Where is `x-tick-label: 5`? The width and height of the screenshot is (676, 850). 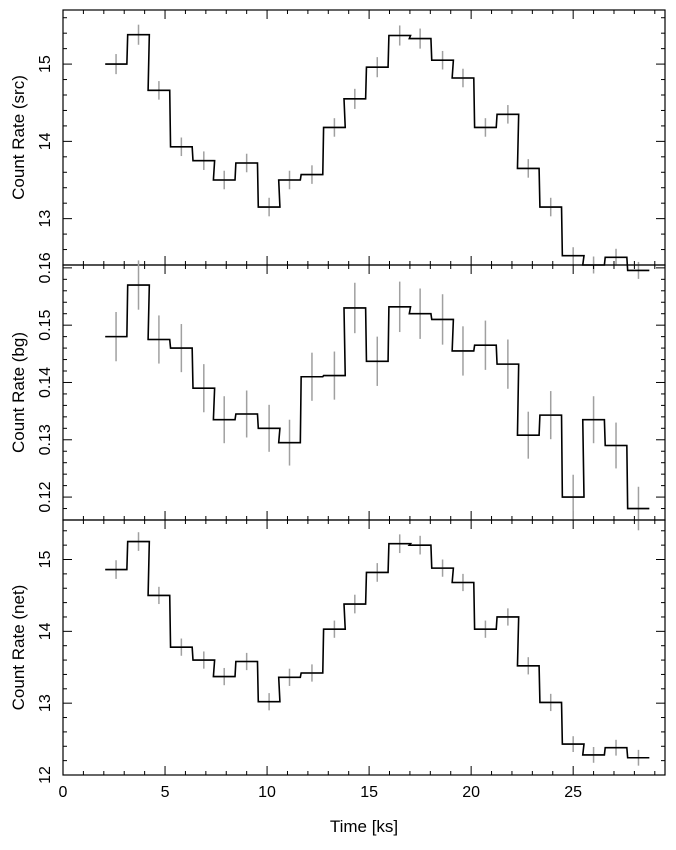
x-tick-label: 5 is located at coordinates (165, 792).